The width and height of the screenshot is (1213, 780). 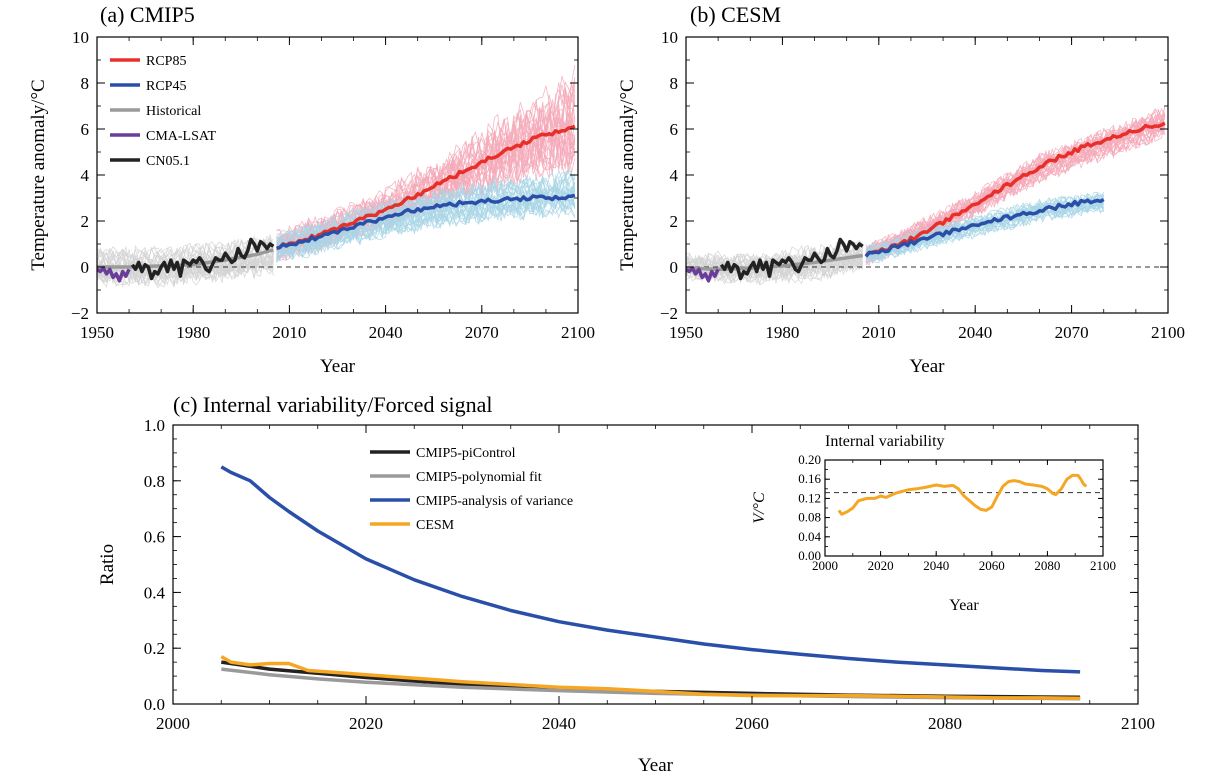 I want to click on series-line-historical, so click(x=774, y=262).